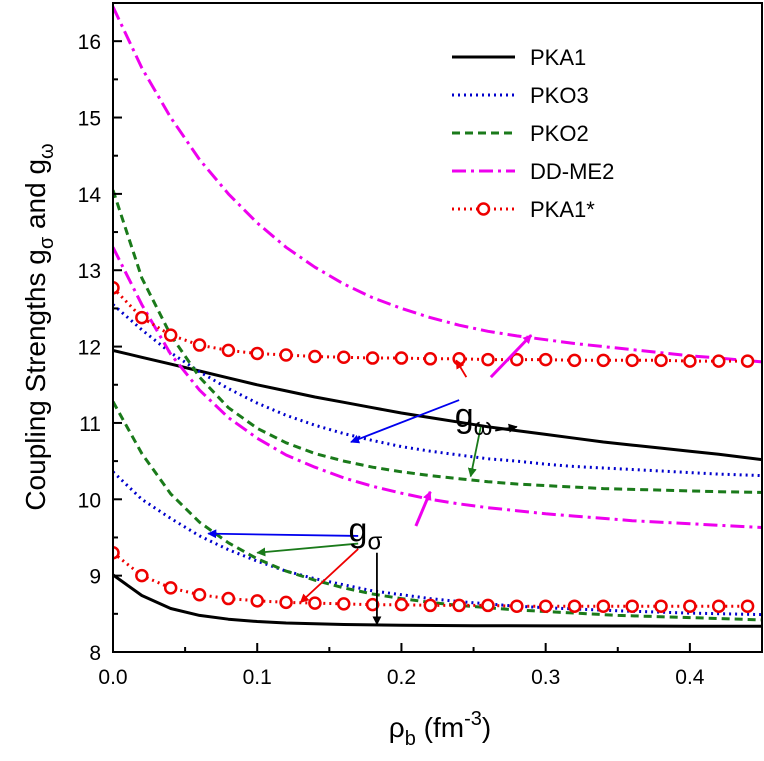 The height and width of the screenshot is (761, 764). I want to click on y-axis-title: Coupling Strengths gσ and gω, so click(39, 326).